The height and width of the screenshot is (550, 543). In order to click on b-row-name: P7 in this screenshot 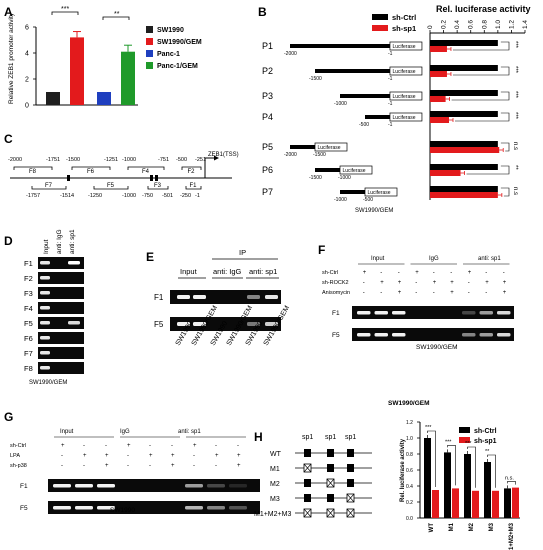, I will do `click(267, 192)`.